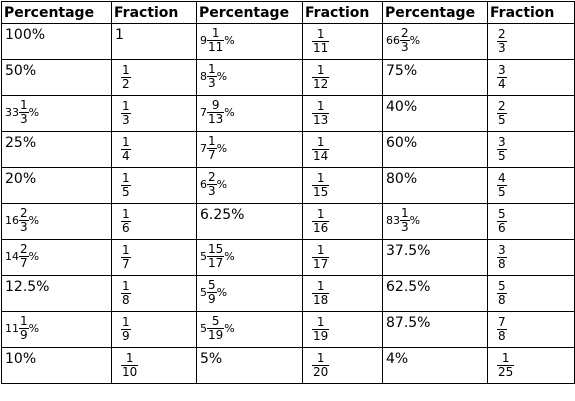 This screenshot has width=575, height=401. I want to click on fraction-value: 1 10, so click(127, 365).